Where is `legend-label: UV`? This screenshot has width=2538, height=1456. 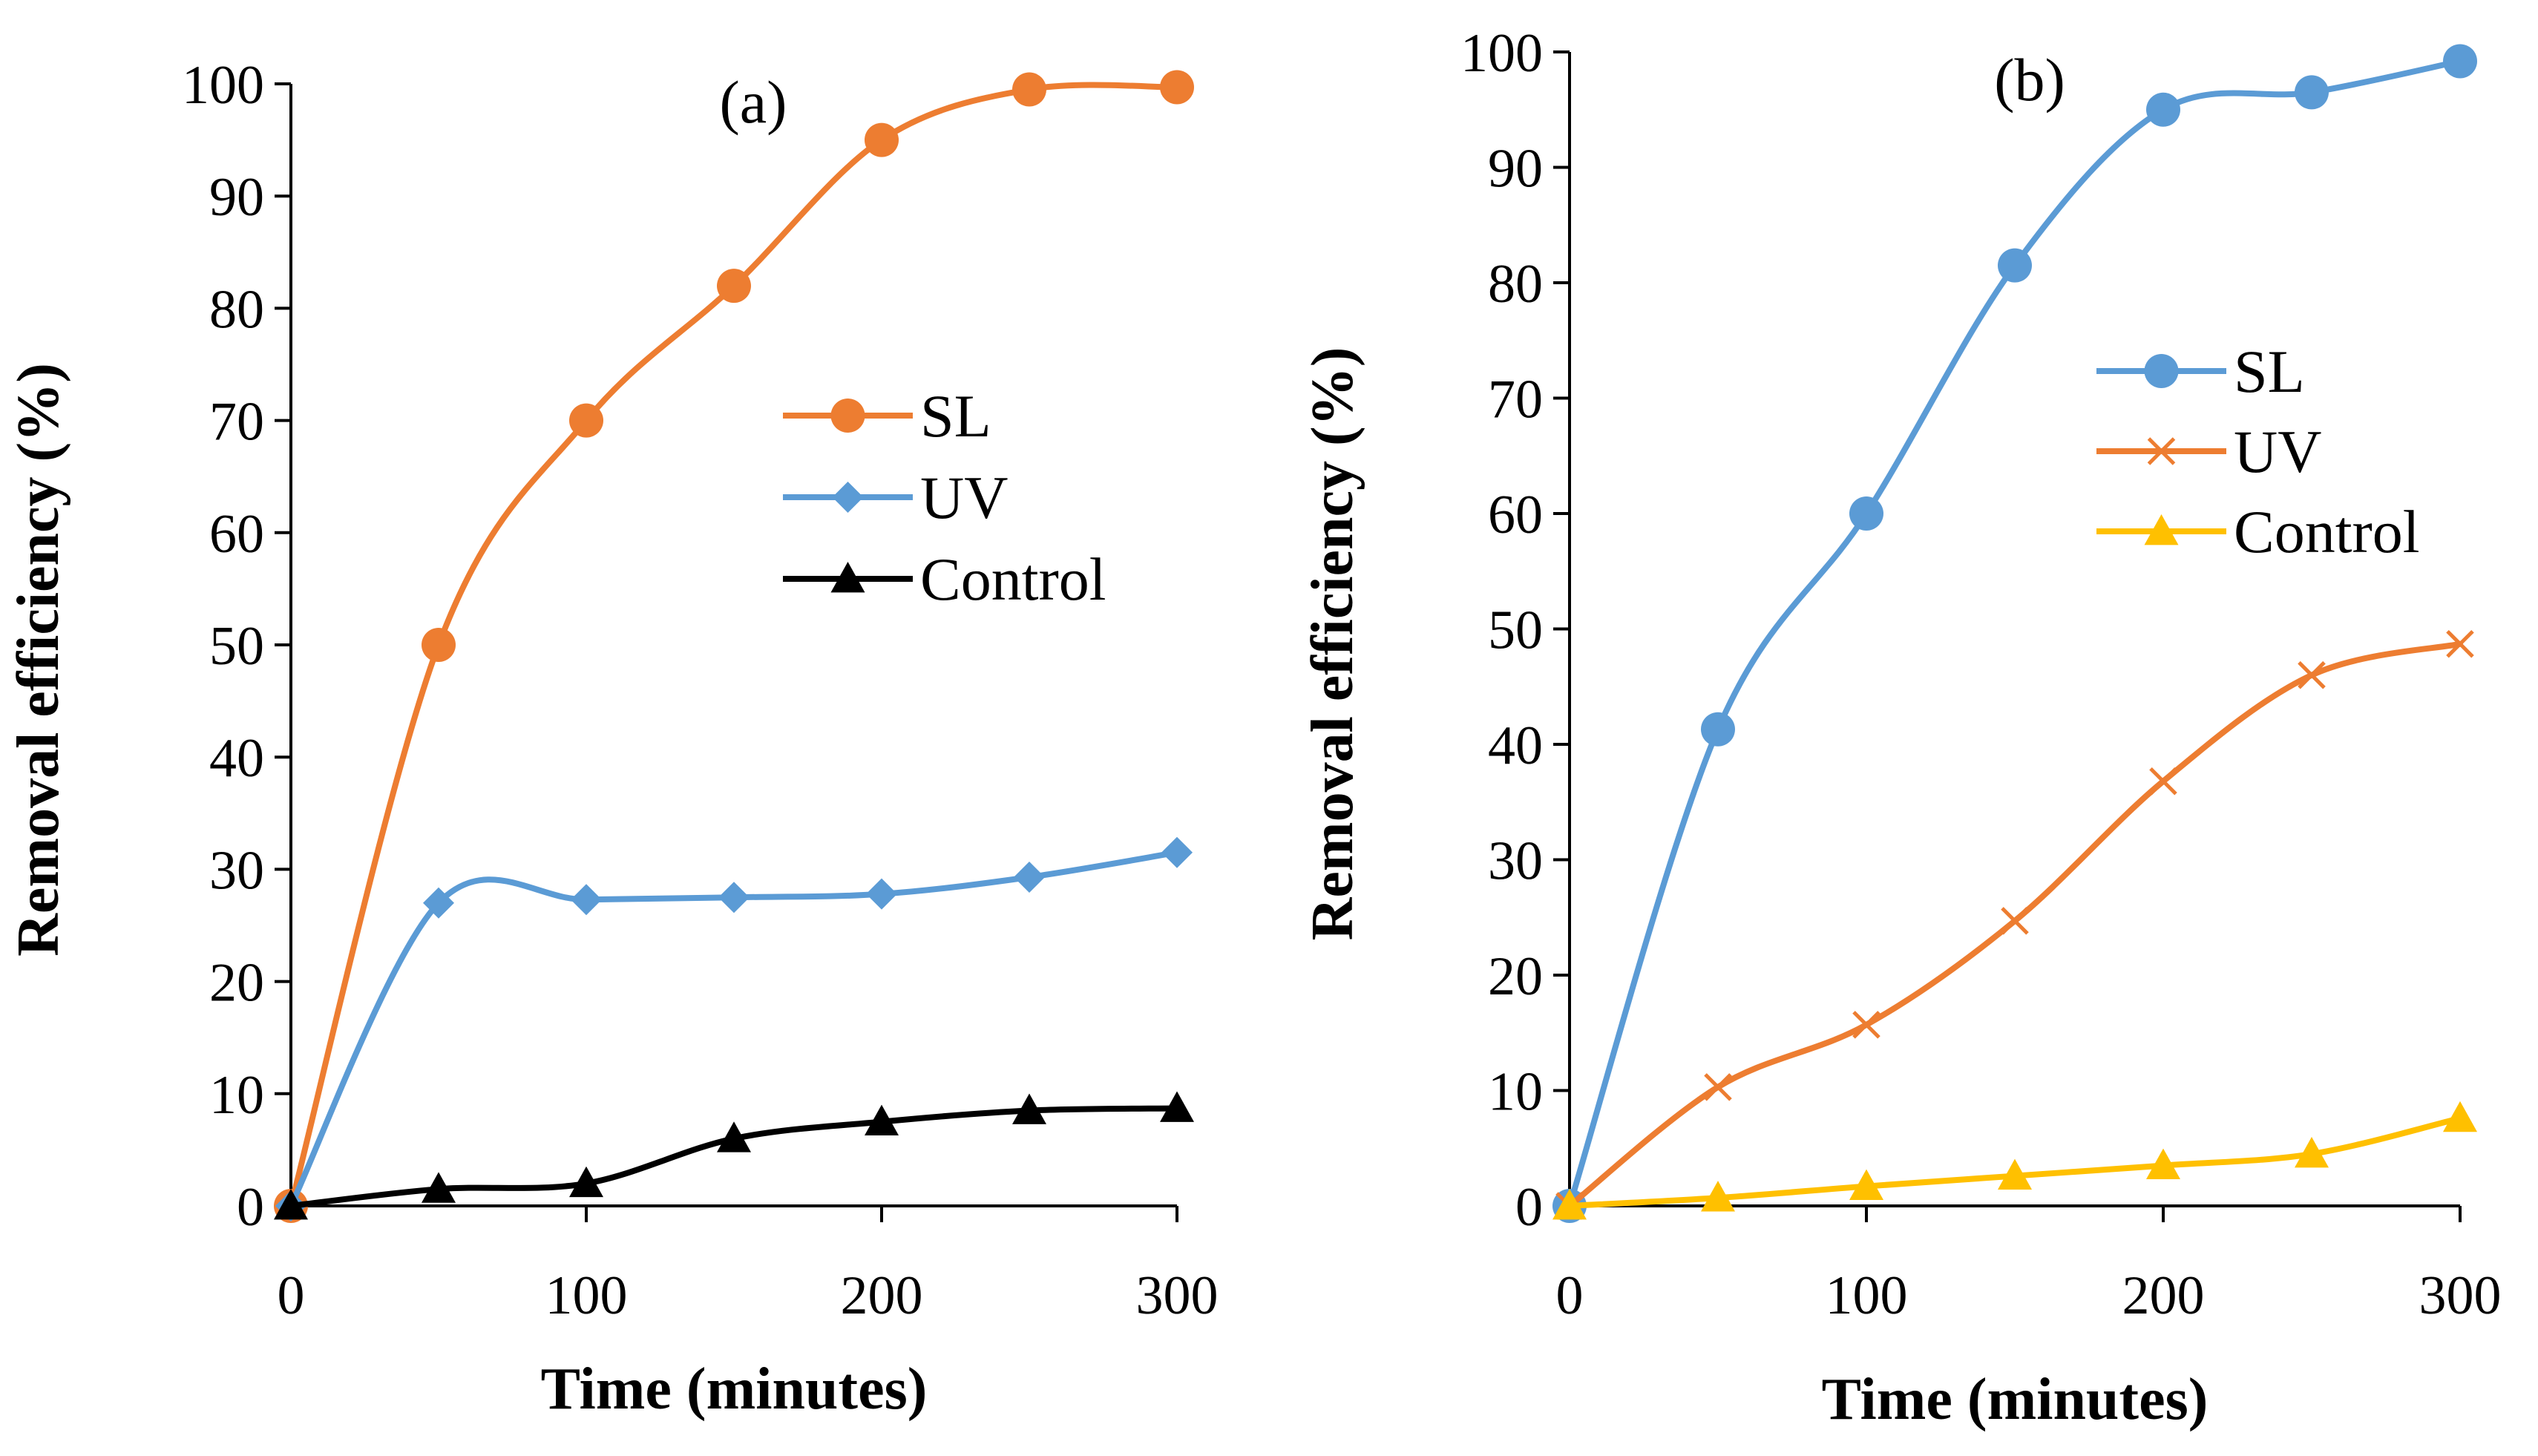
legend-label: UV is located at coordinates (964, 498).